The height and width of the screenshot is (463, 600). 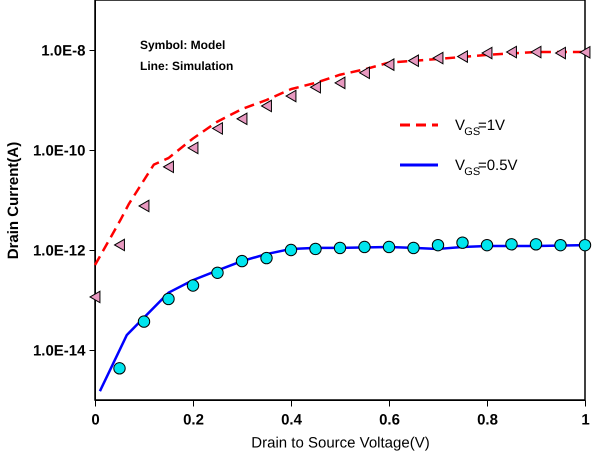 What do you see at coordinates (13, 201) in the screenshot?
I see `y-axis-title: Drain Current(A)` at bounding box center [13, 201].